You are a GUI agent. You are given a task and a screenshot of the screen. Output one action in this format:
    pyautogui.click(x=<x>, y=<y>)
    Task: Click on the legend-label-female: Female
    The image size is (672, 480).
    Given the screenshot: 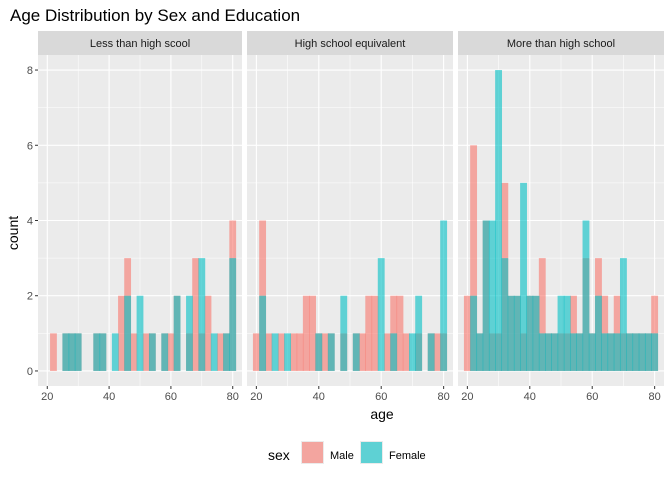 What is the action you would take?
    pyautogui.click(x=407, y=456)
    